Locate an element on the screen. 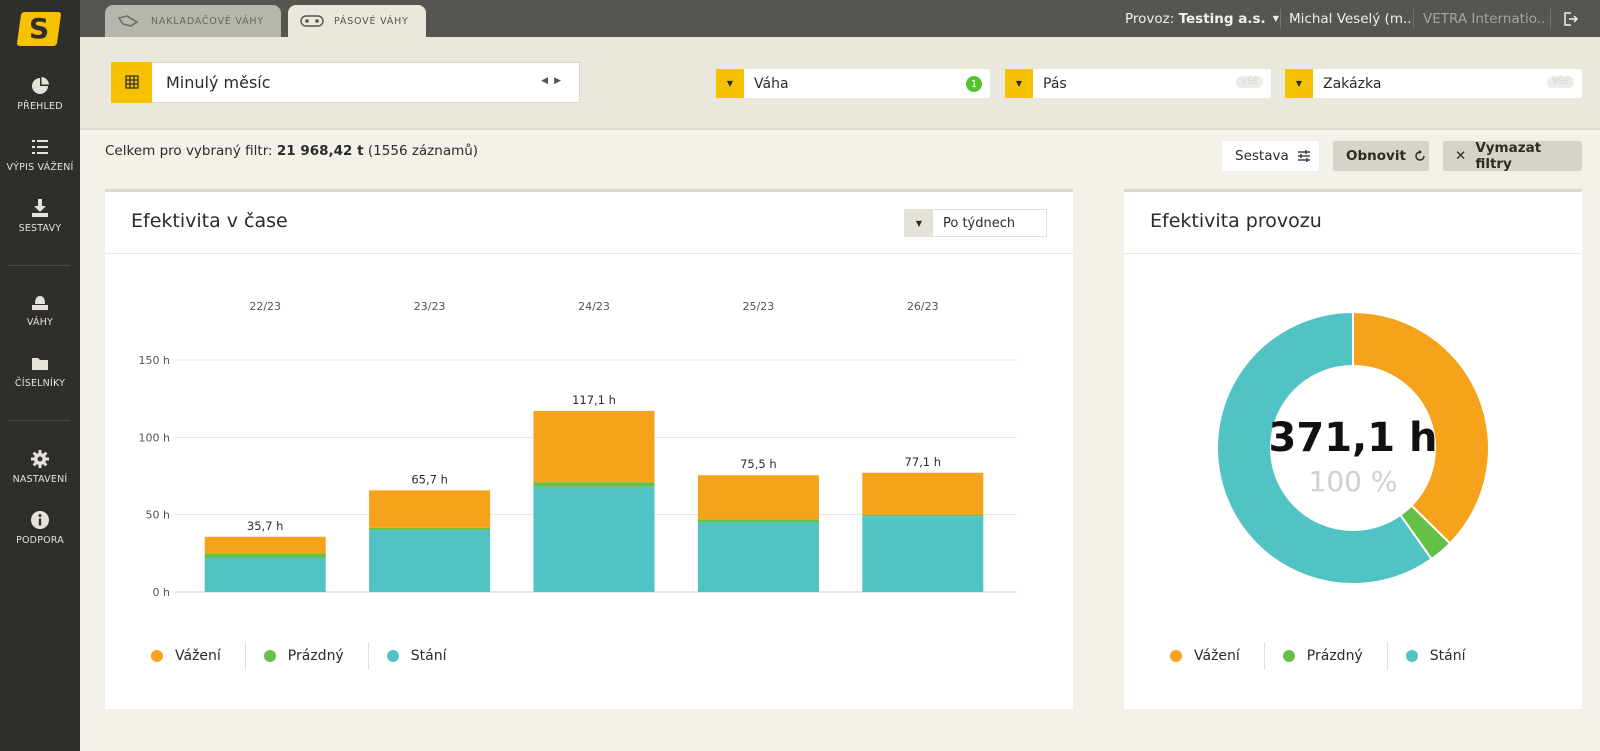  sidebar-item-prehled: PŘEHLED is located at coordinates (40, 94).